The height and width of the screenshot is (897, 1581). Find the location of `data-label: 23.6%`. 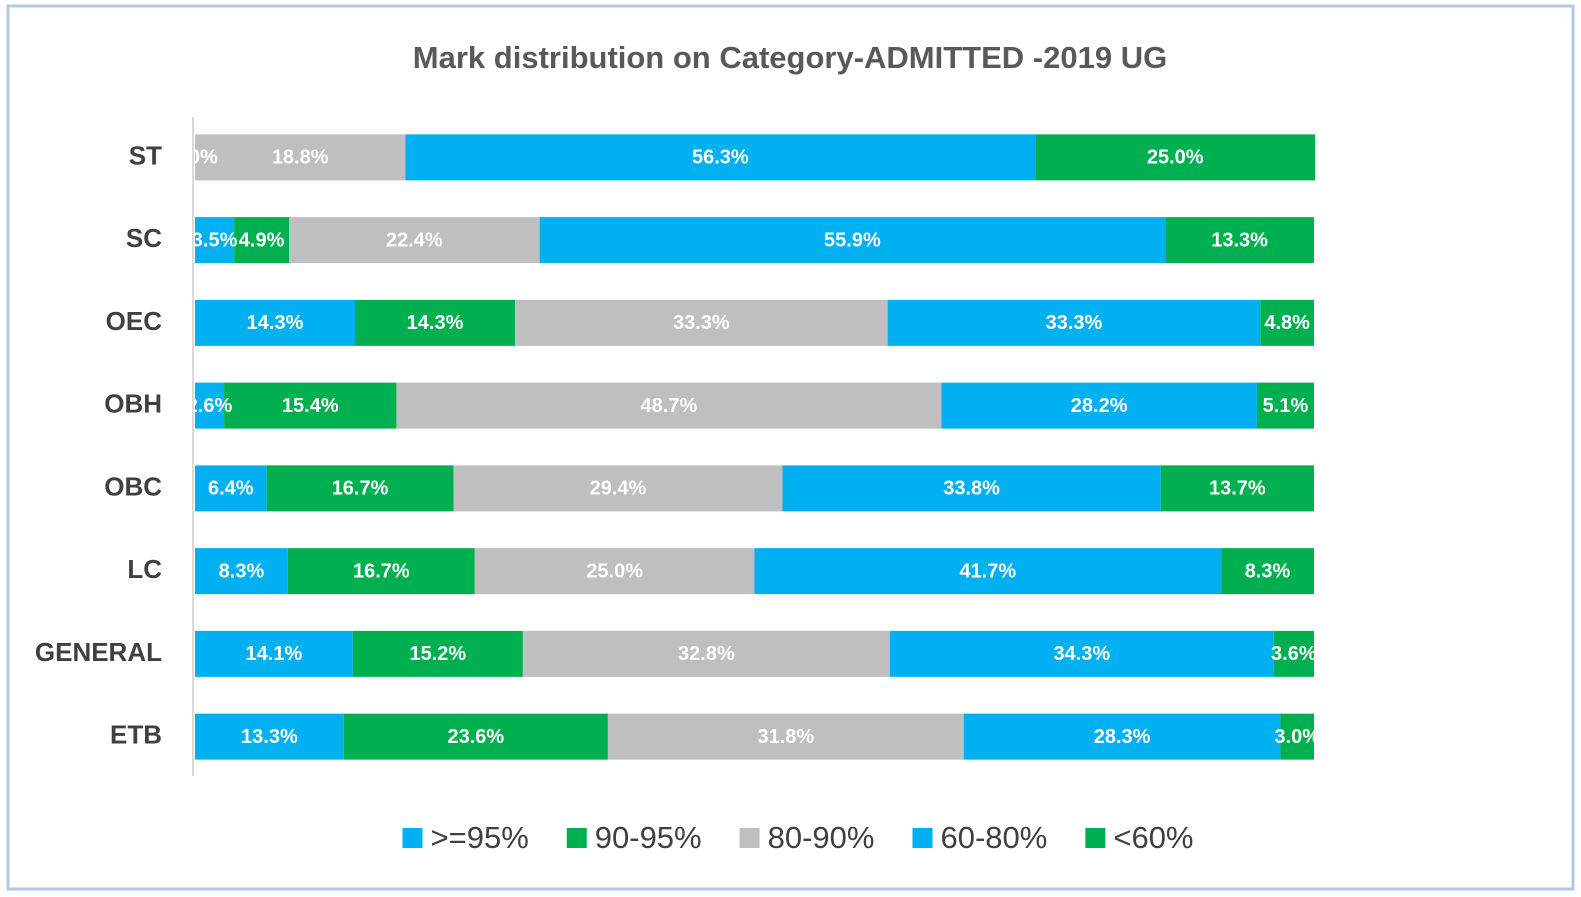

data-label: 23.6% is located at coordinates (476, 737).